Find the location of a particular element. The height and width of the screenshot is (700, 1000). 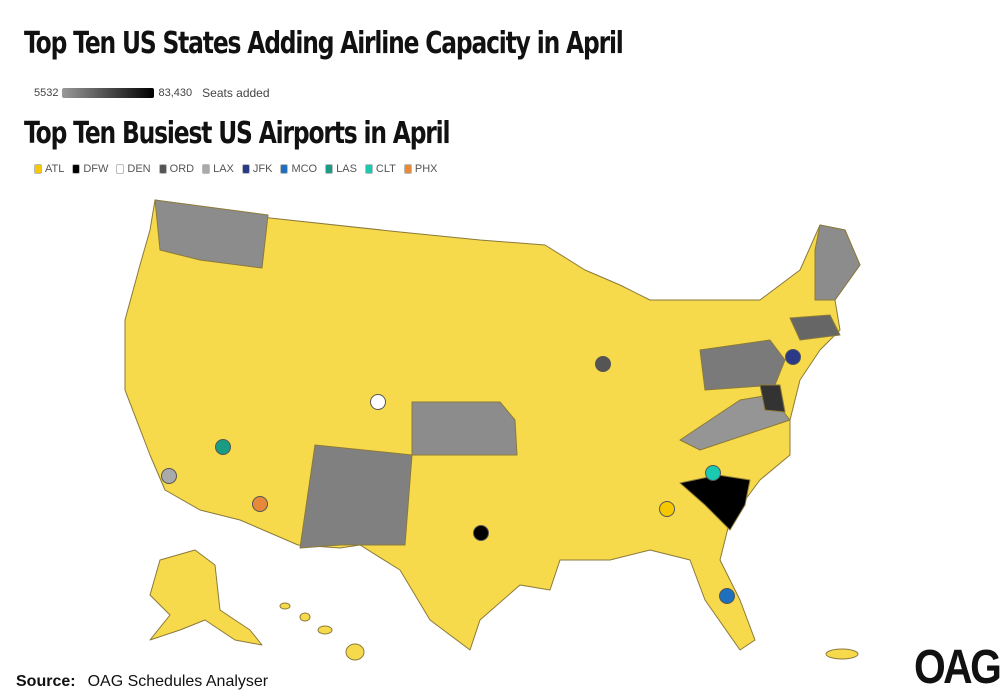

scale-min: 5532 is located at coordinates (46, 93).